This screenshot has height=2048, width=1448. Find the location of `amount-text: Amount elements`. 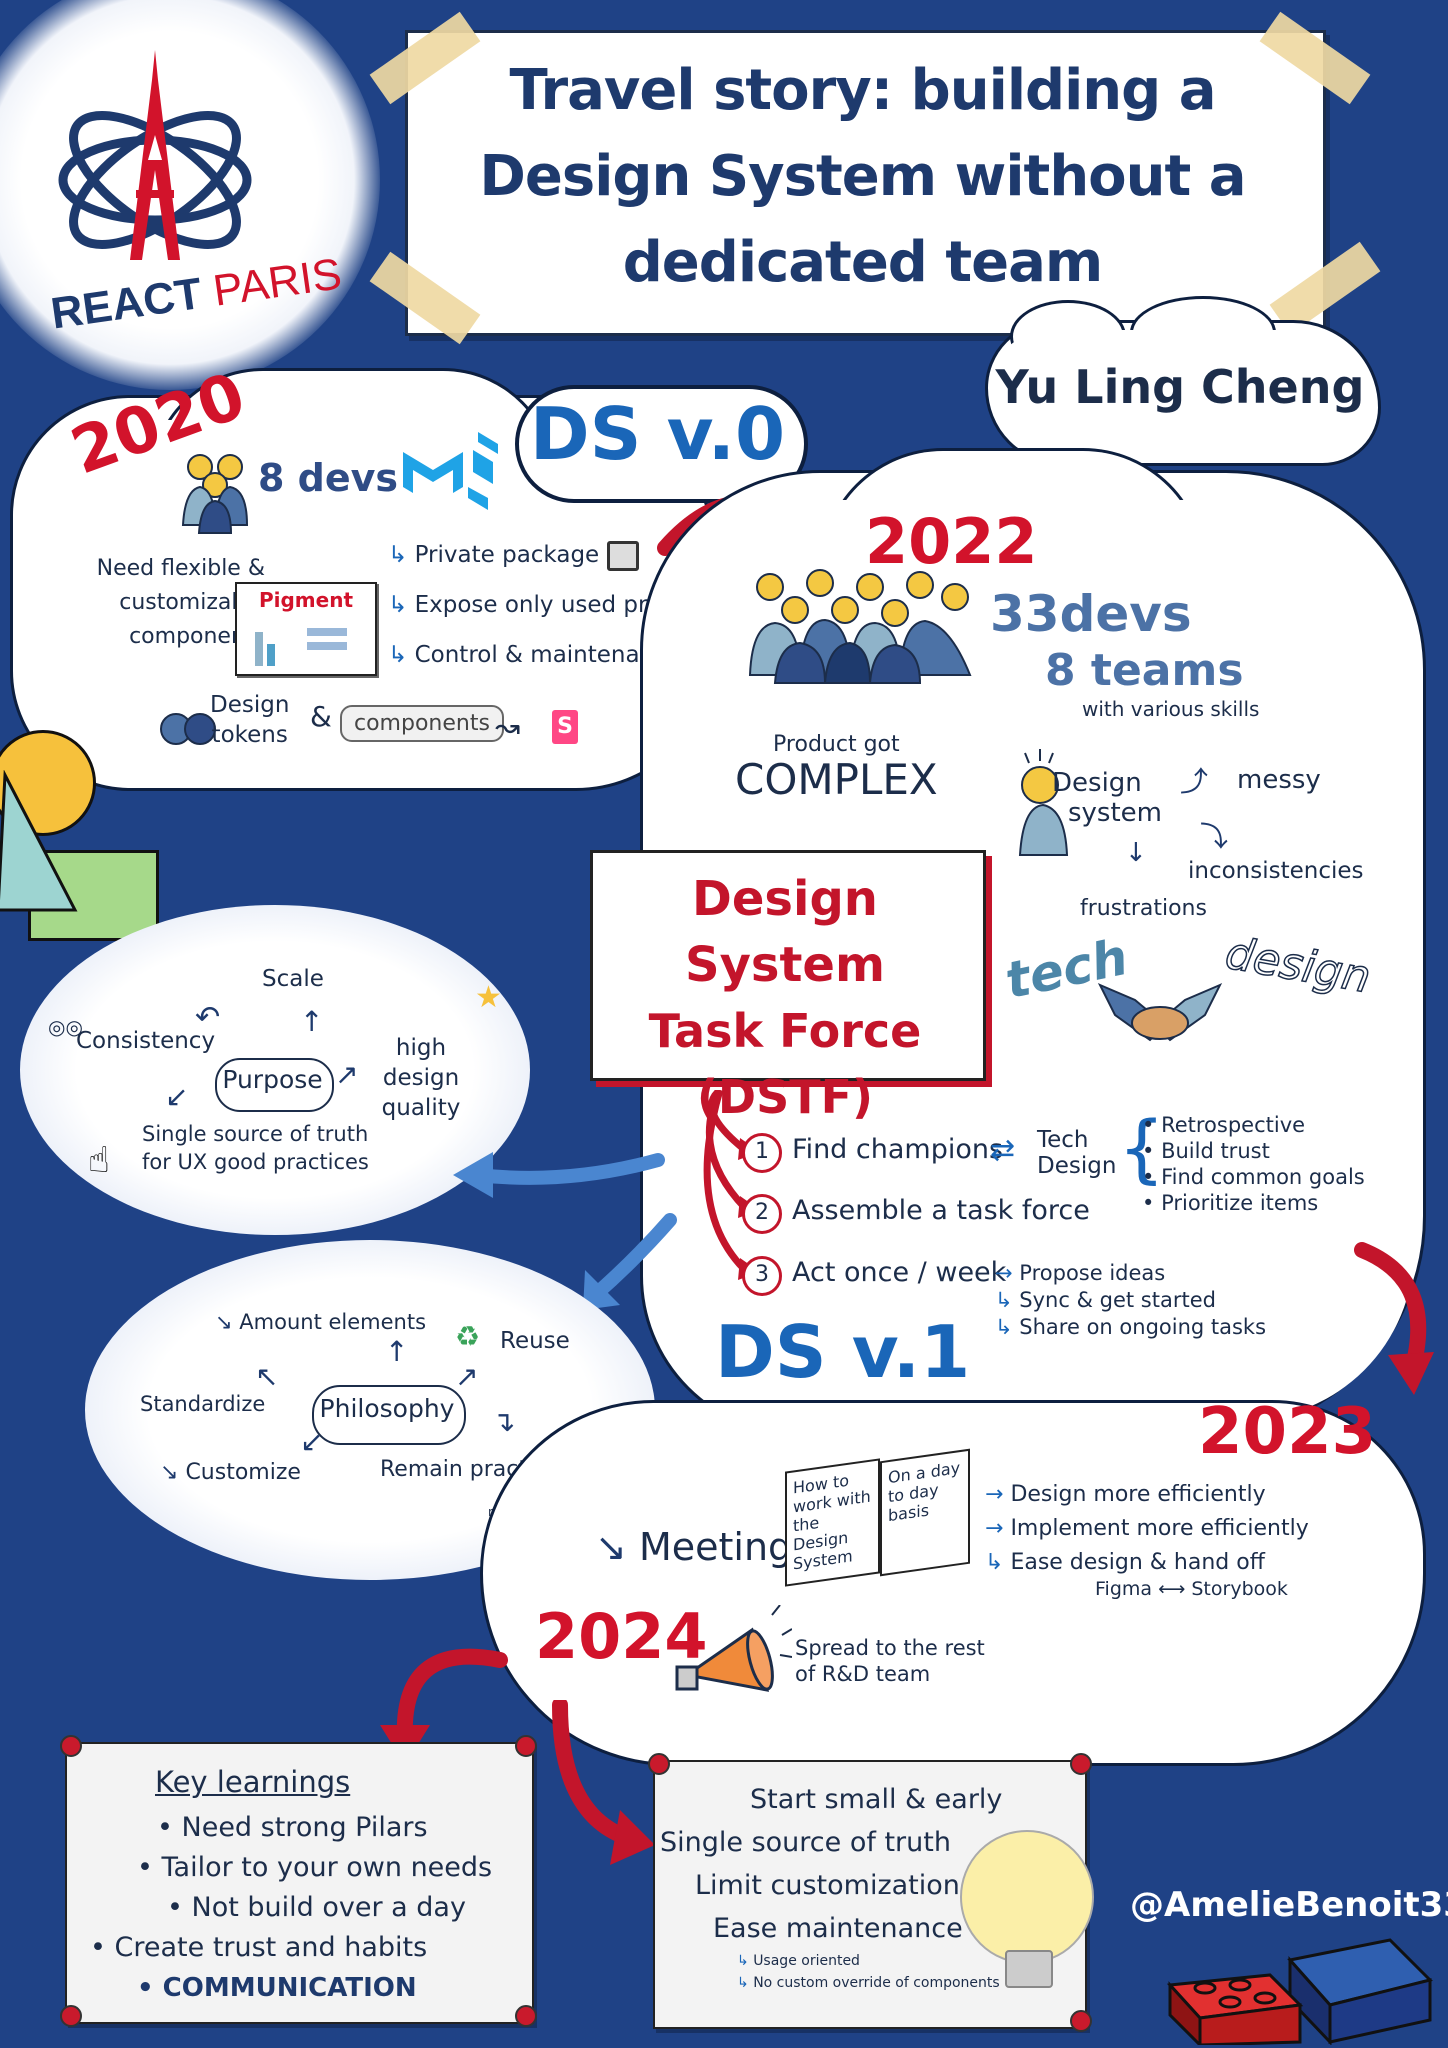

amount-text: Amount elements is located at coordinates (333, 1322).